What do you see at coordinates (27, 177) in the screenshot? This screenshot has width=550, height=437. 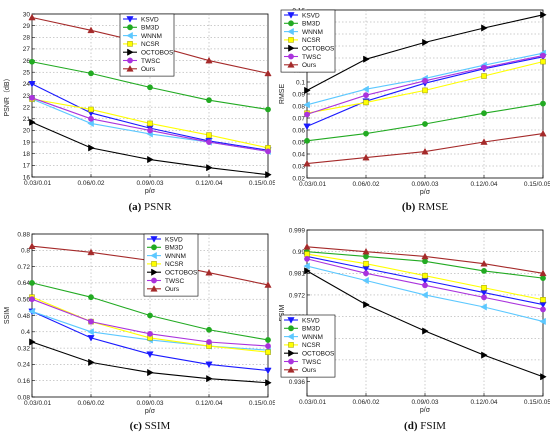 I see `y-tick-label: 16` at bounding box center [27, 177].